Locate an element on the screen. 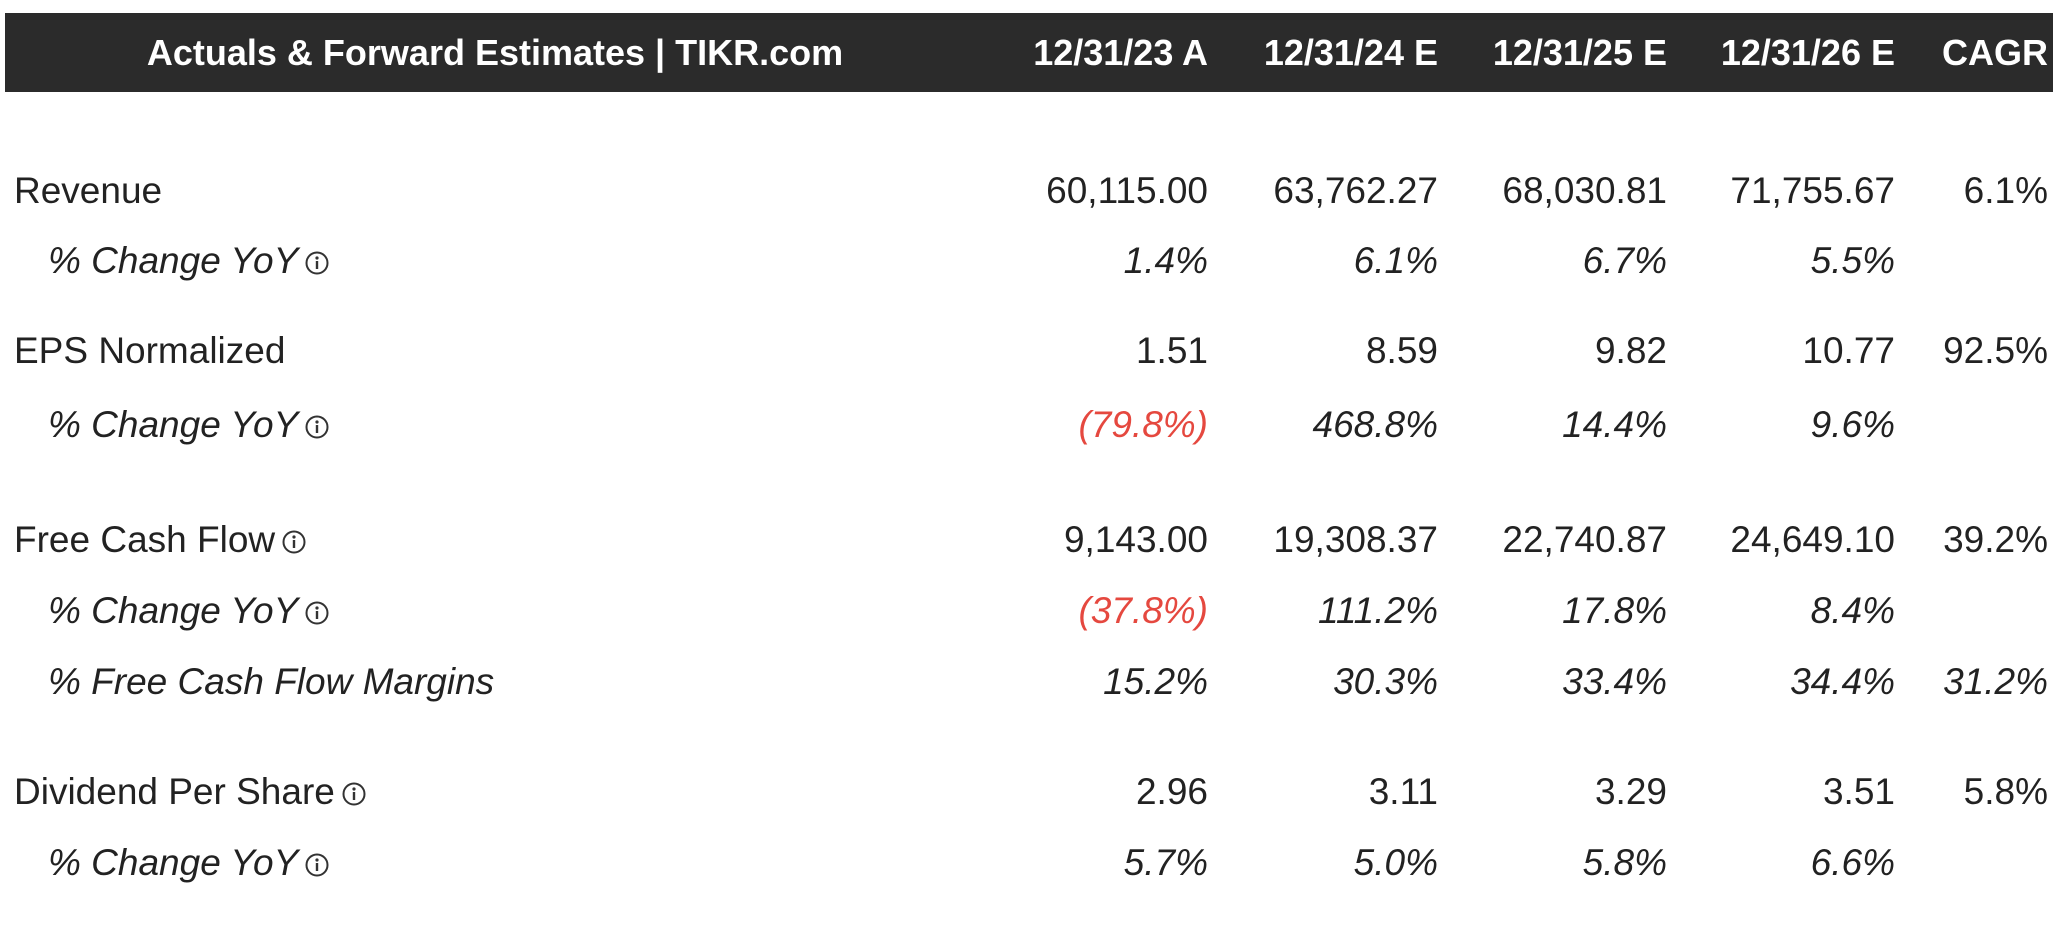  cell-value: 10.77 is located at coordinates (1848, 350).